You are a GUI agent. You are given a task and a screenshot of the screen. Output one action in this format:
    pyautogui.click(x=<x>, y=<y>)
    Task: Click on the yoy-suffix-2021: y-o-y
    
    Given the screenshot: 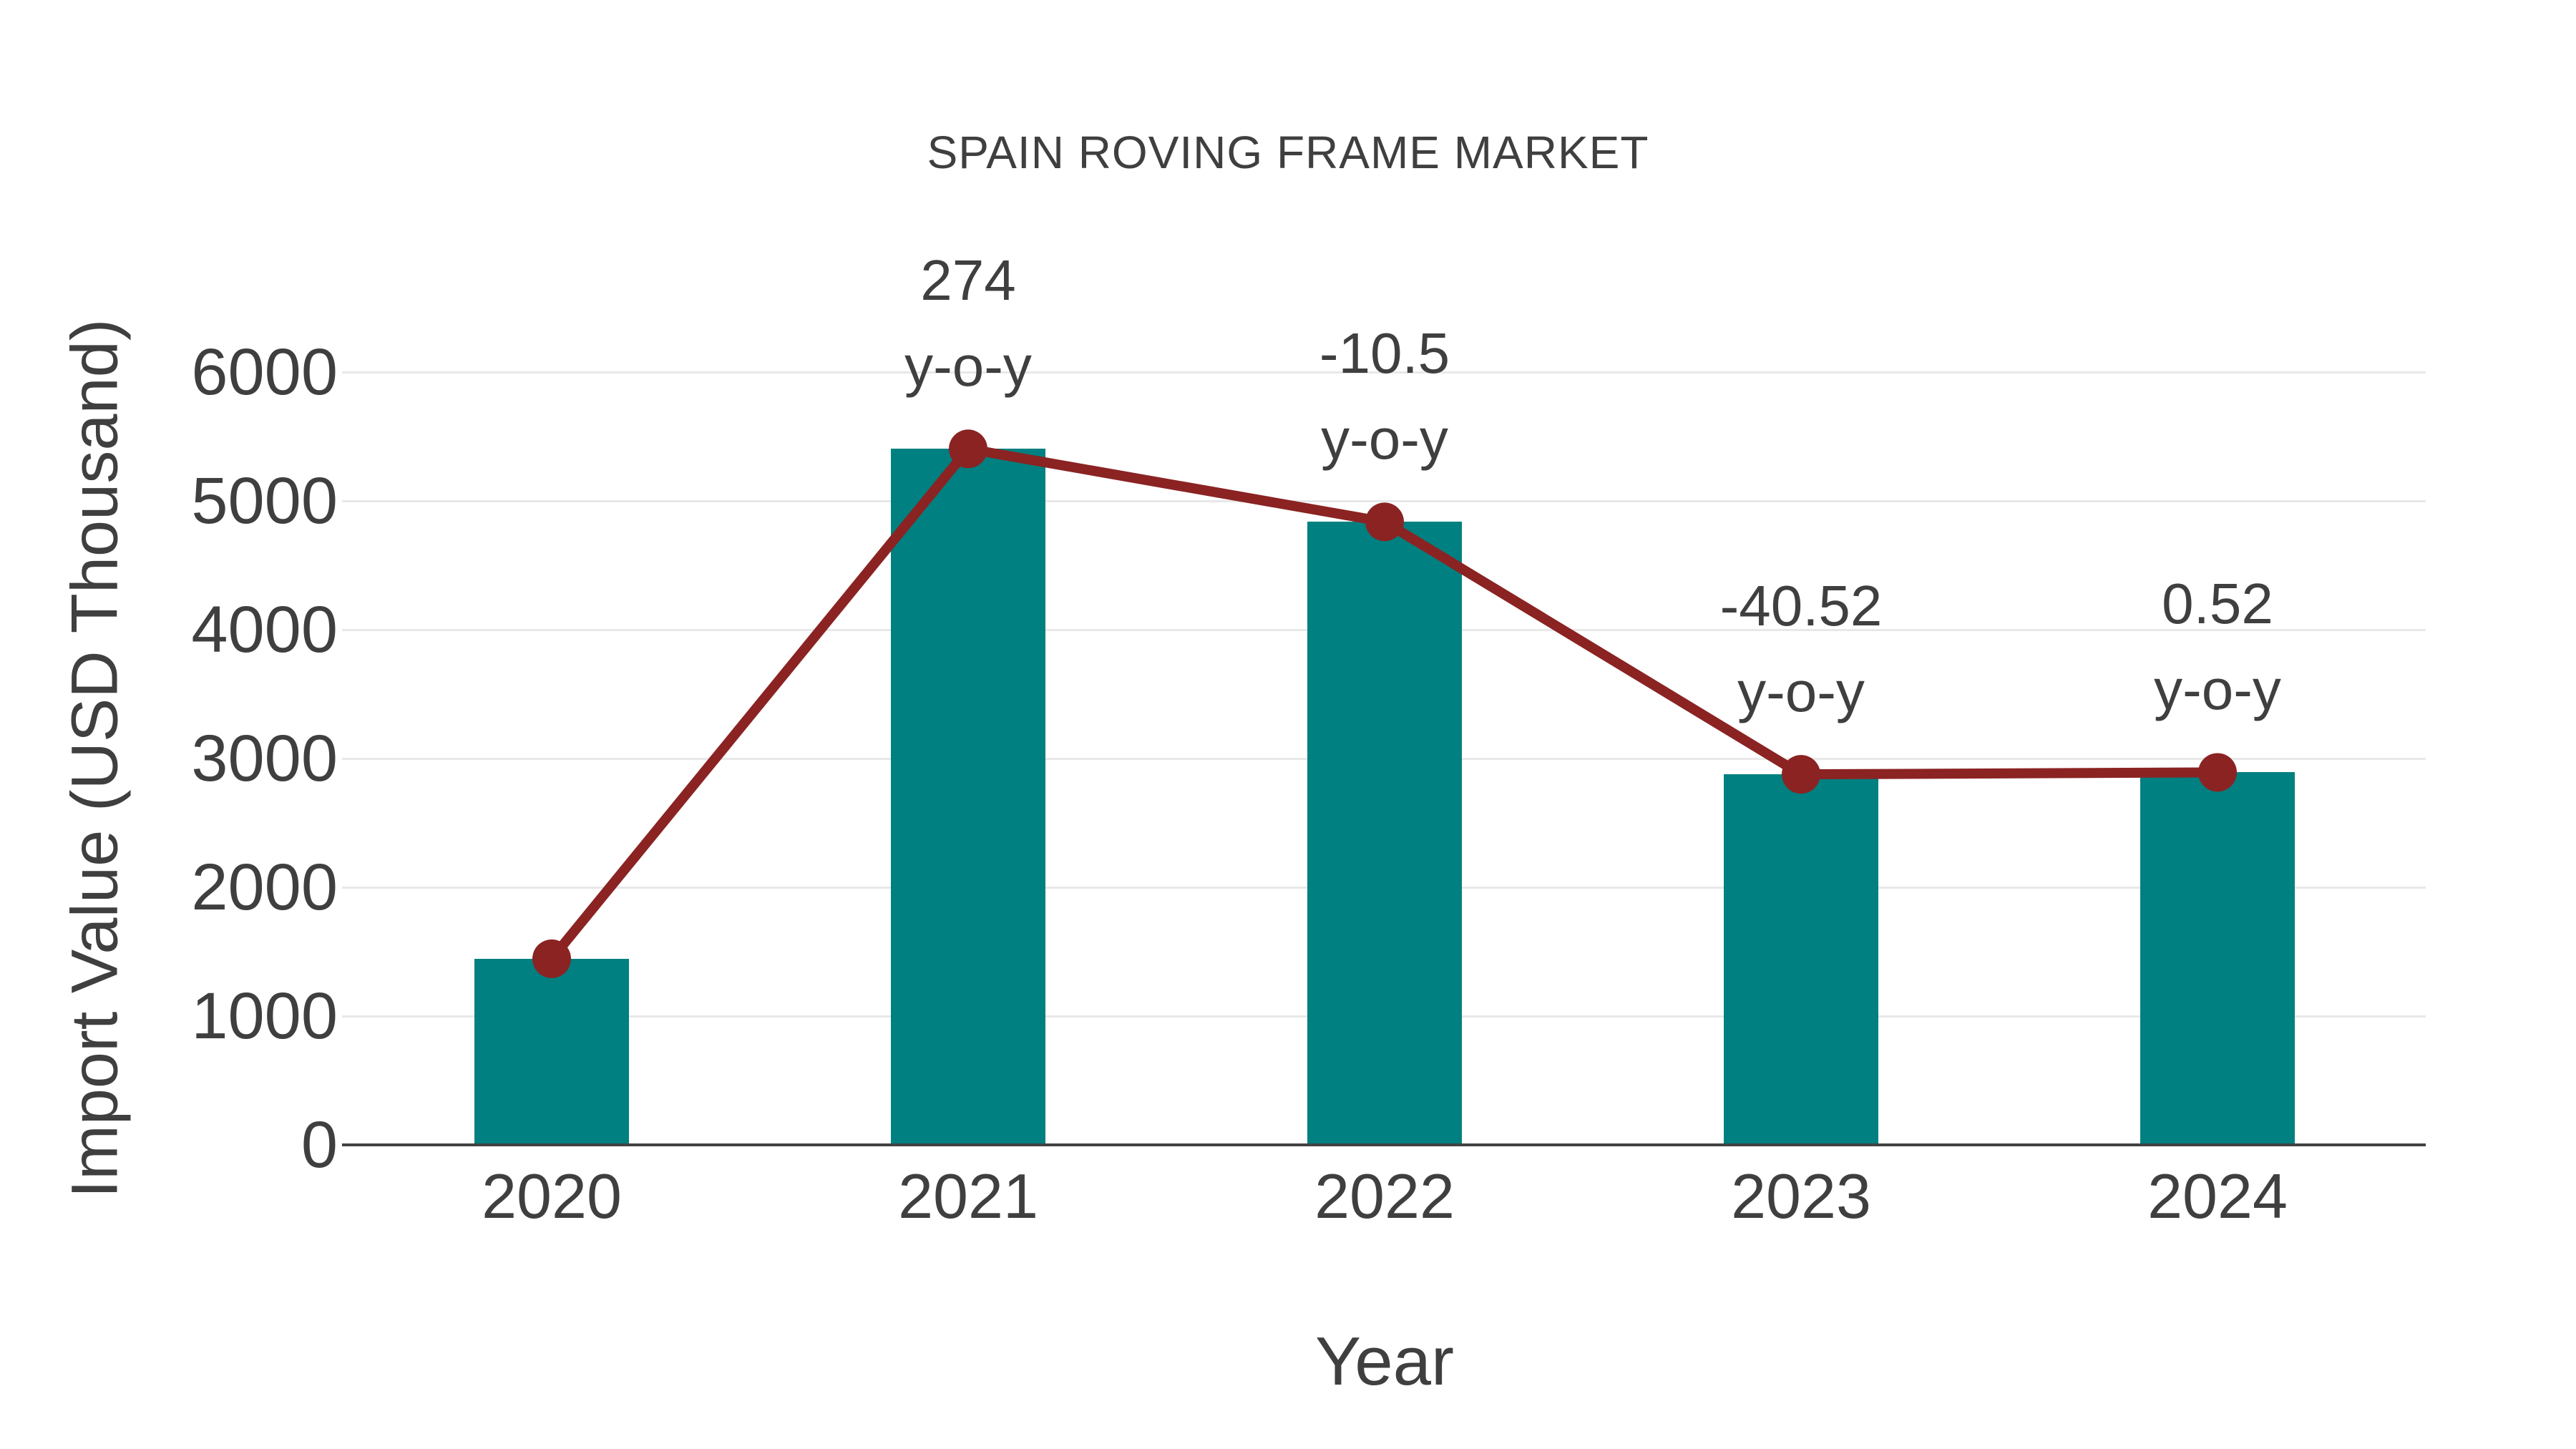 What is the action you would take?
    pyautogui.click(x=968, y=366)
    